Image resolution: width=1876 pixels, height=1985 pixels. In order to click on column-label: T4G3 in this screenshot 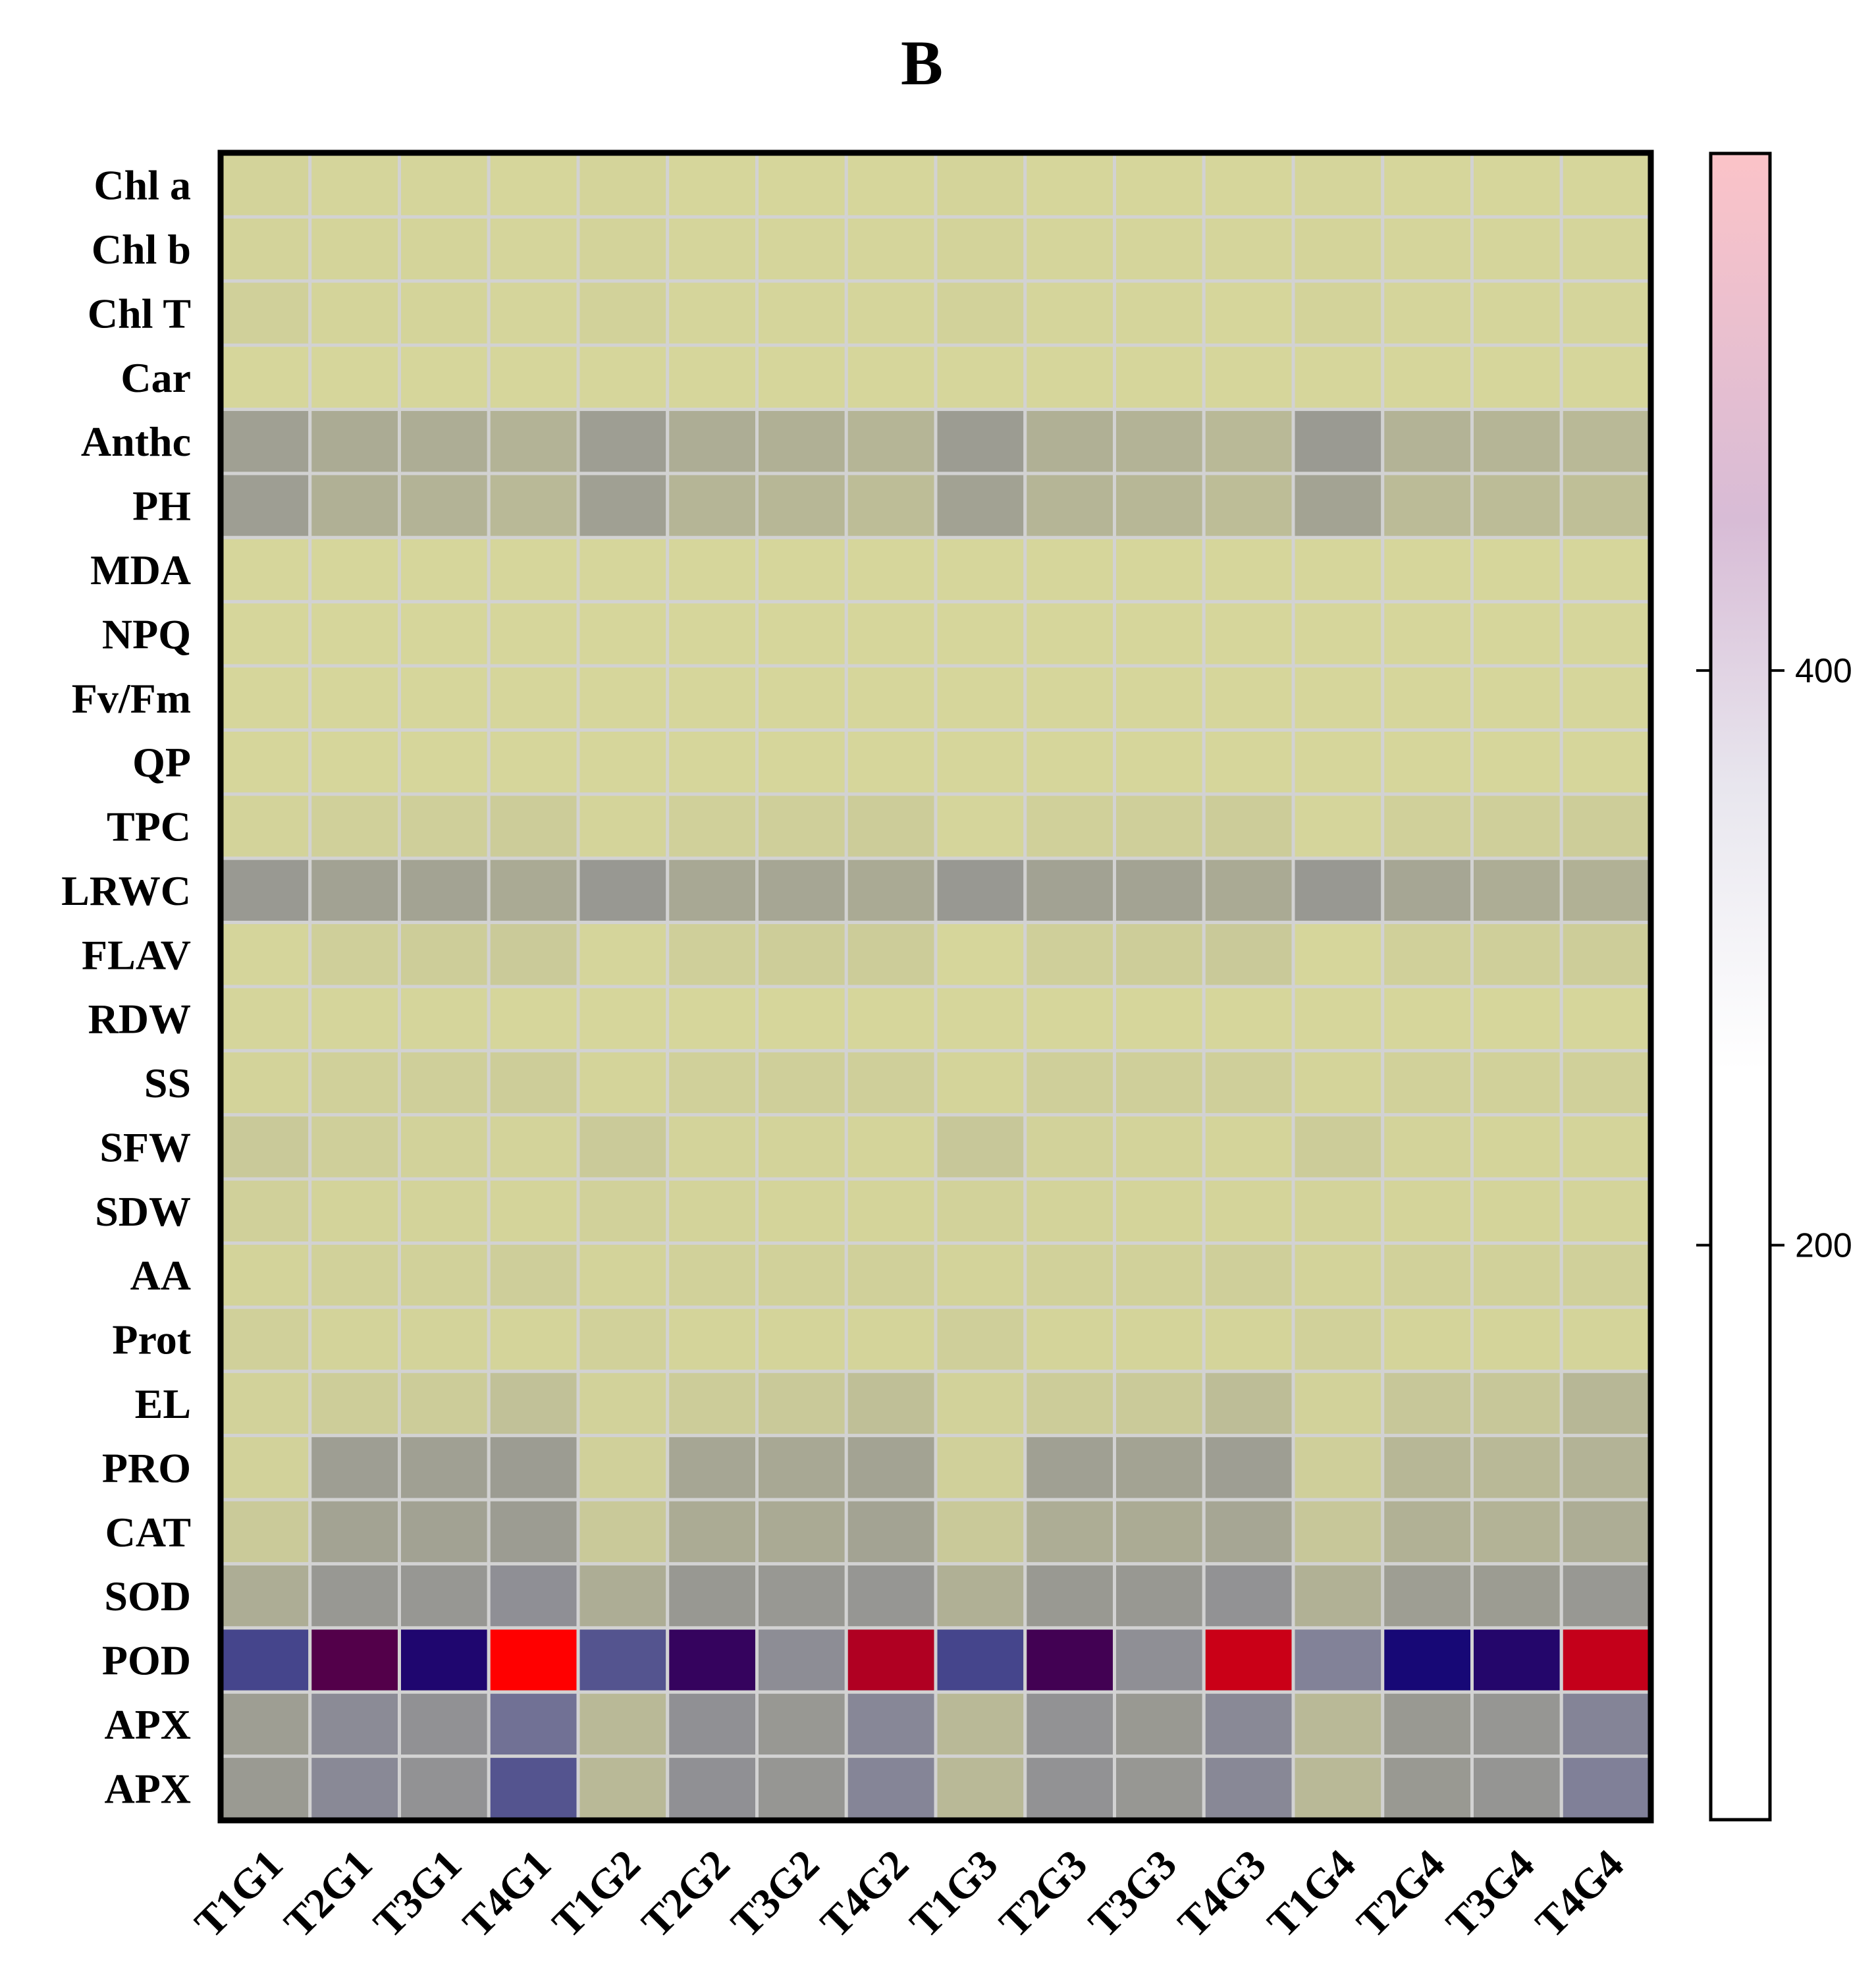, I will do `click(1222, 1894)`.